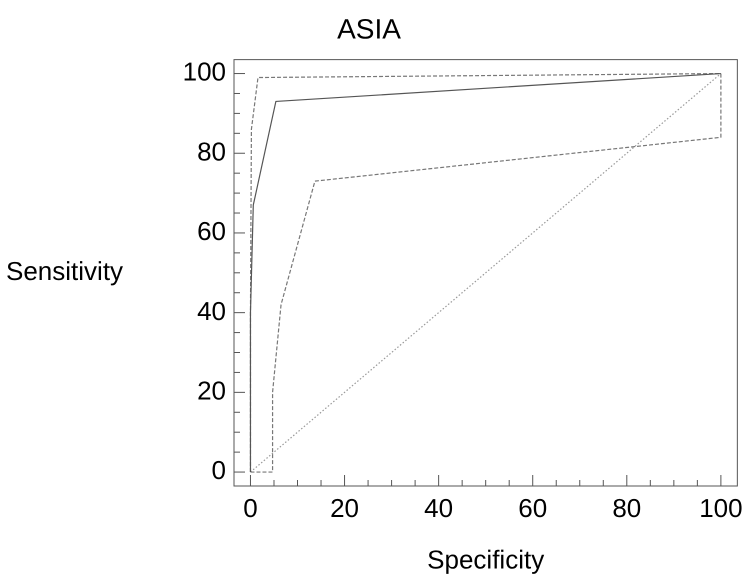 This screenshot has width=751, height=581. What do you see at coordinates (204, 71) in the screenshot?
I see `y-tick-label: 100` at bounding box center [204, 71].